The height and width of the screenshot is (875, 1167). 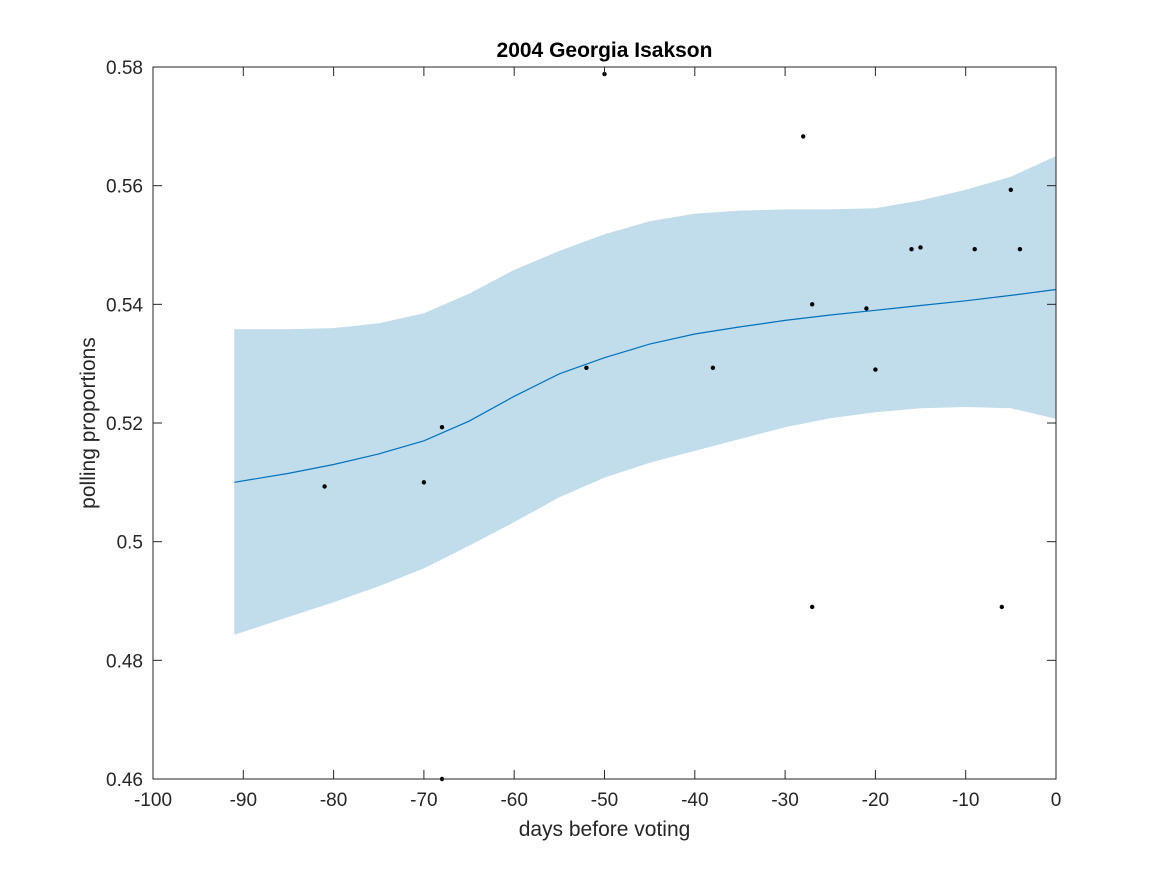 I want to click on y-tick-label: 0.54, so click(x=124, y=305).